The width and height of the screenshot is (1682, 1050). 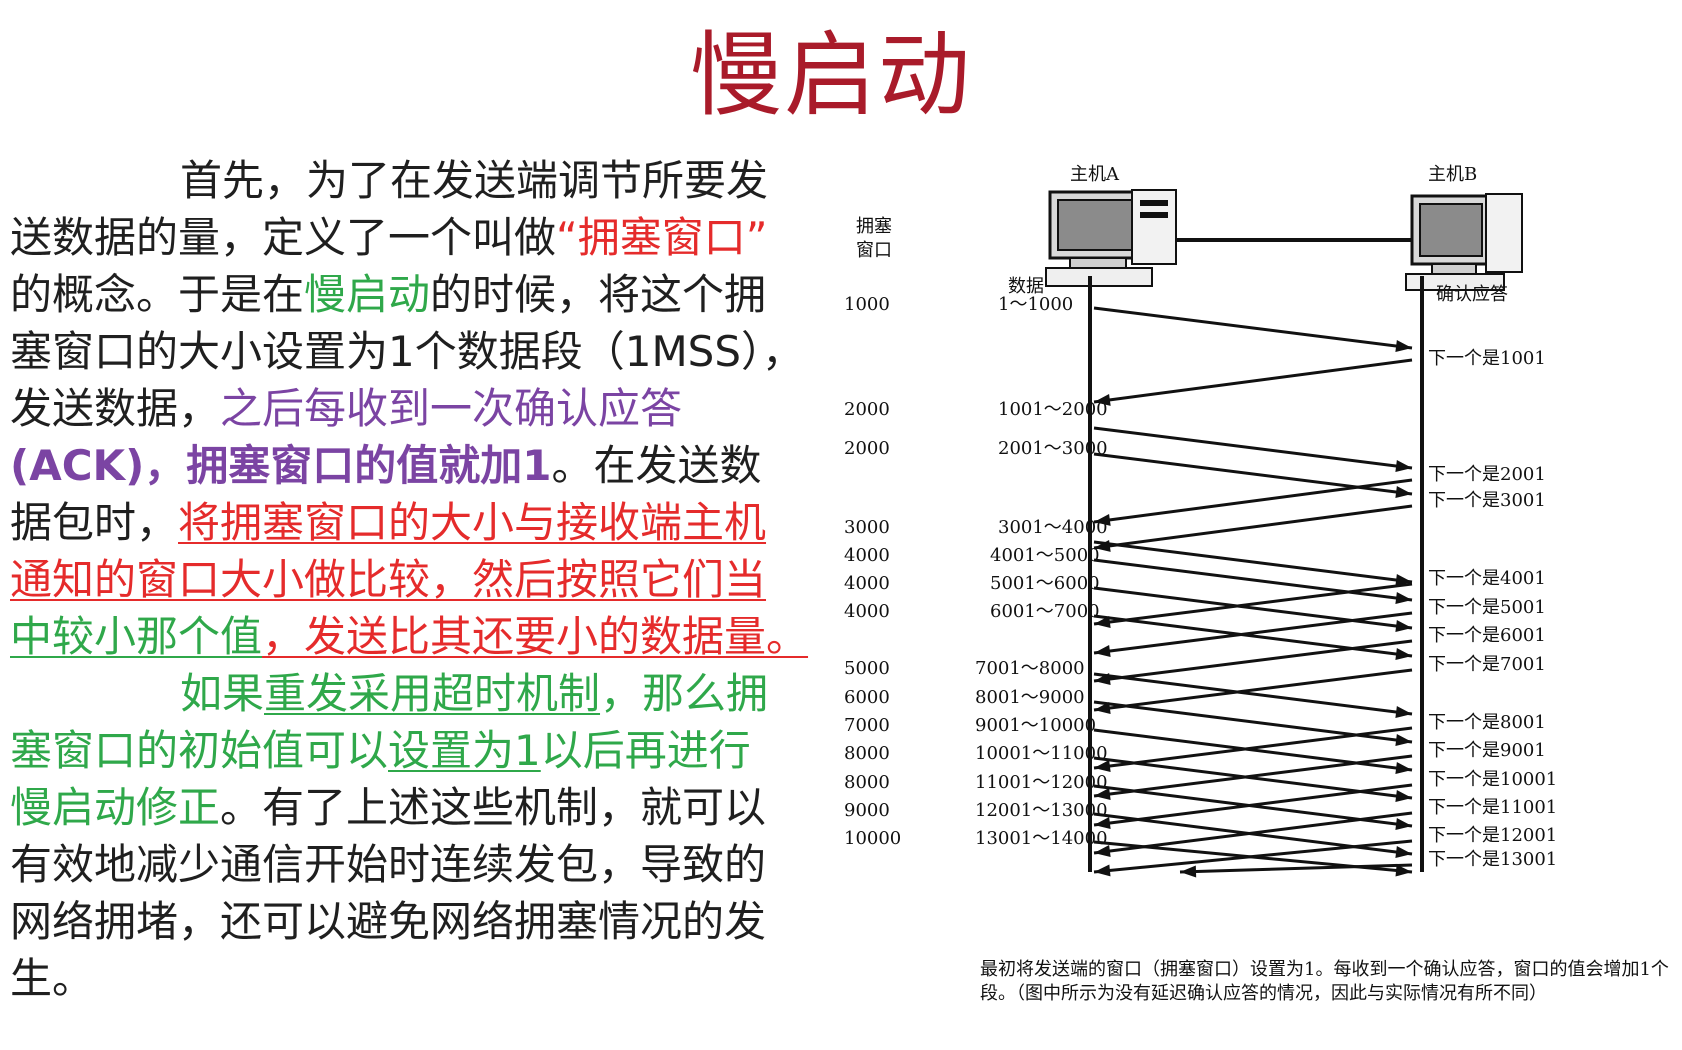 I want to click on host-a-label: 主机A, so click(x=1095, y=174).